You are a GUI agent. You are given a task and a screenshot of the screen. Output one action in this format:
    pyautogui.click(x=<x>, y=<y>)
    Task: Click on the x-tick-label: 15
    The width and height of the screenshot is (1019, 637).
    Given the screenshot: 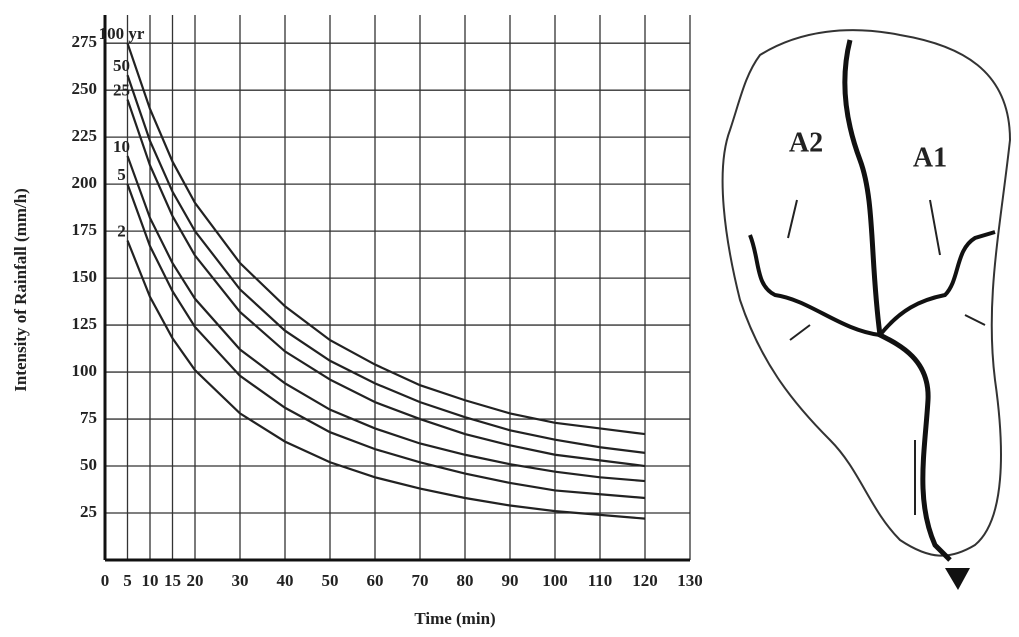 What is the action you would take?
    pyautogui.click(x=172, y=580)
    